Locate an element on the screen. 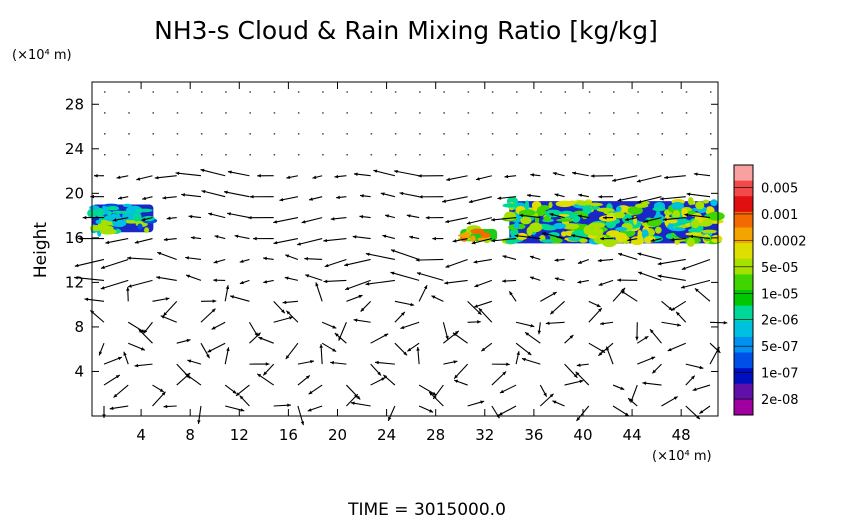 Image resolution: width=854 pixels, height=519 pixels. y-tick-label: 20 is located at coordinates (74, 193).